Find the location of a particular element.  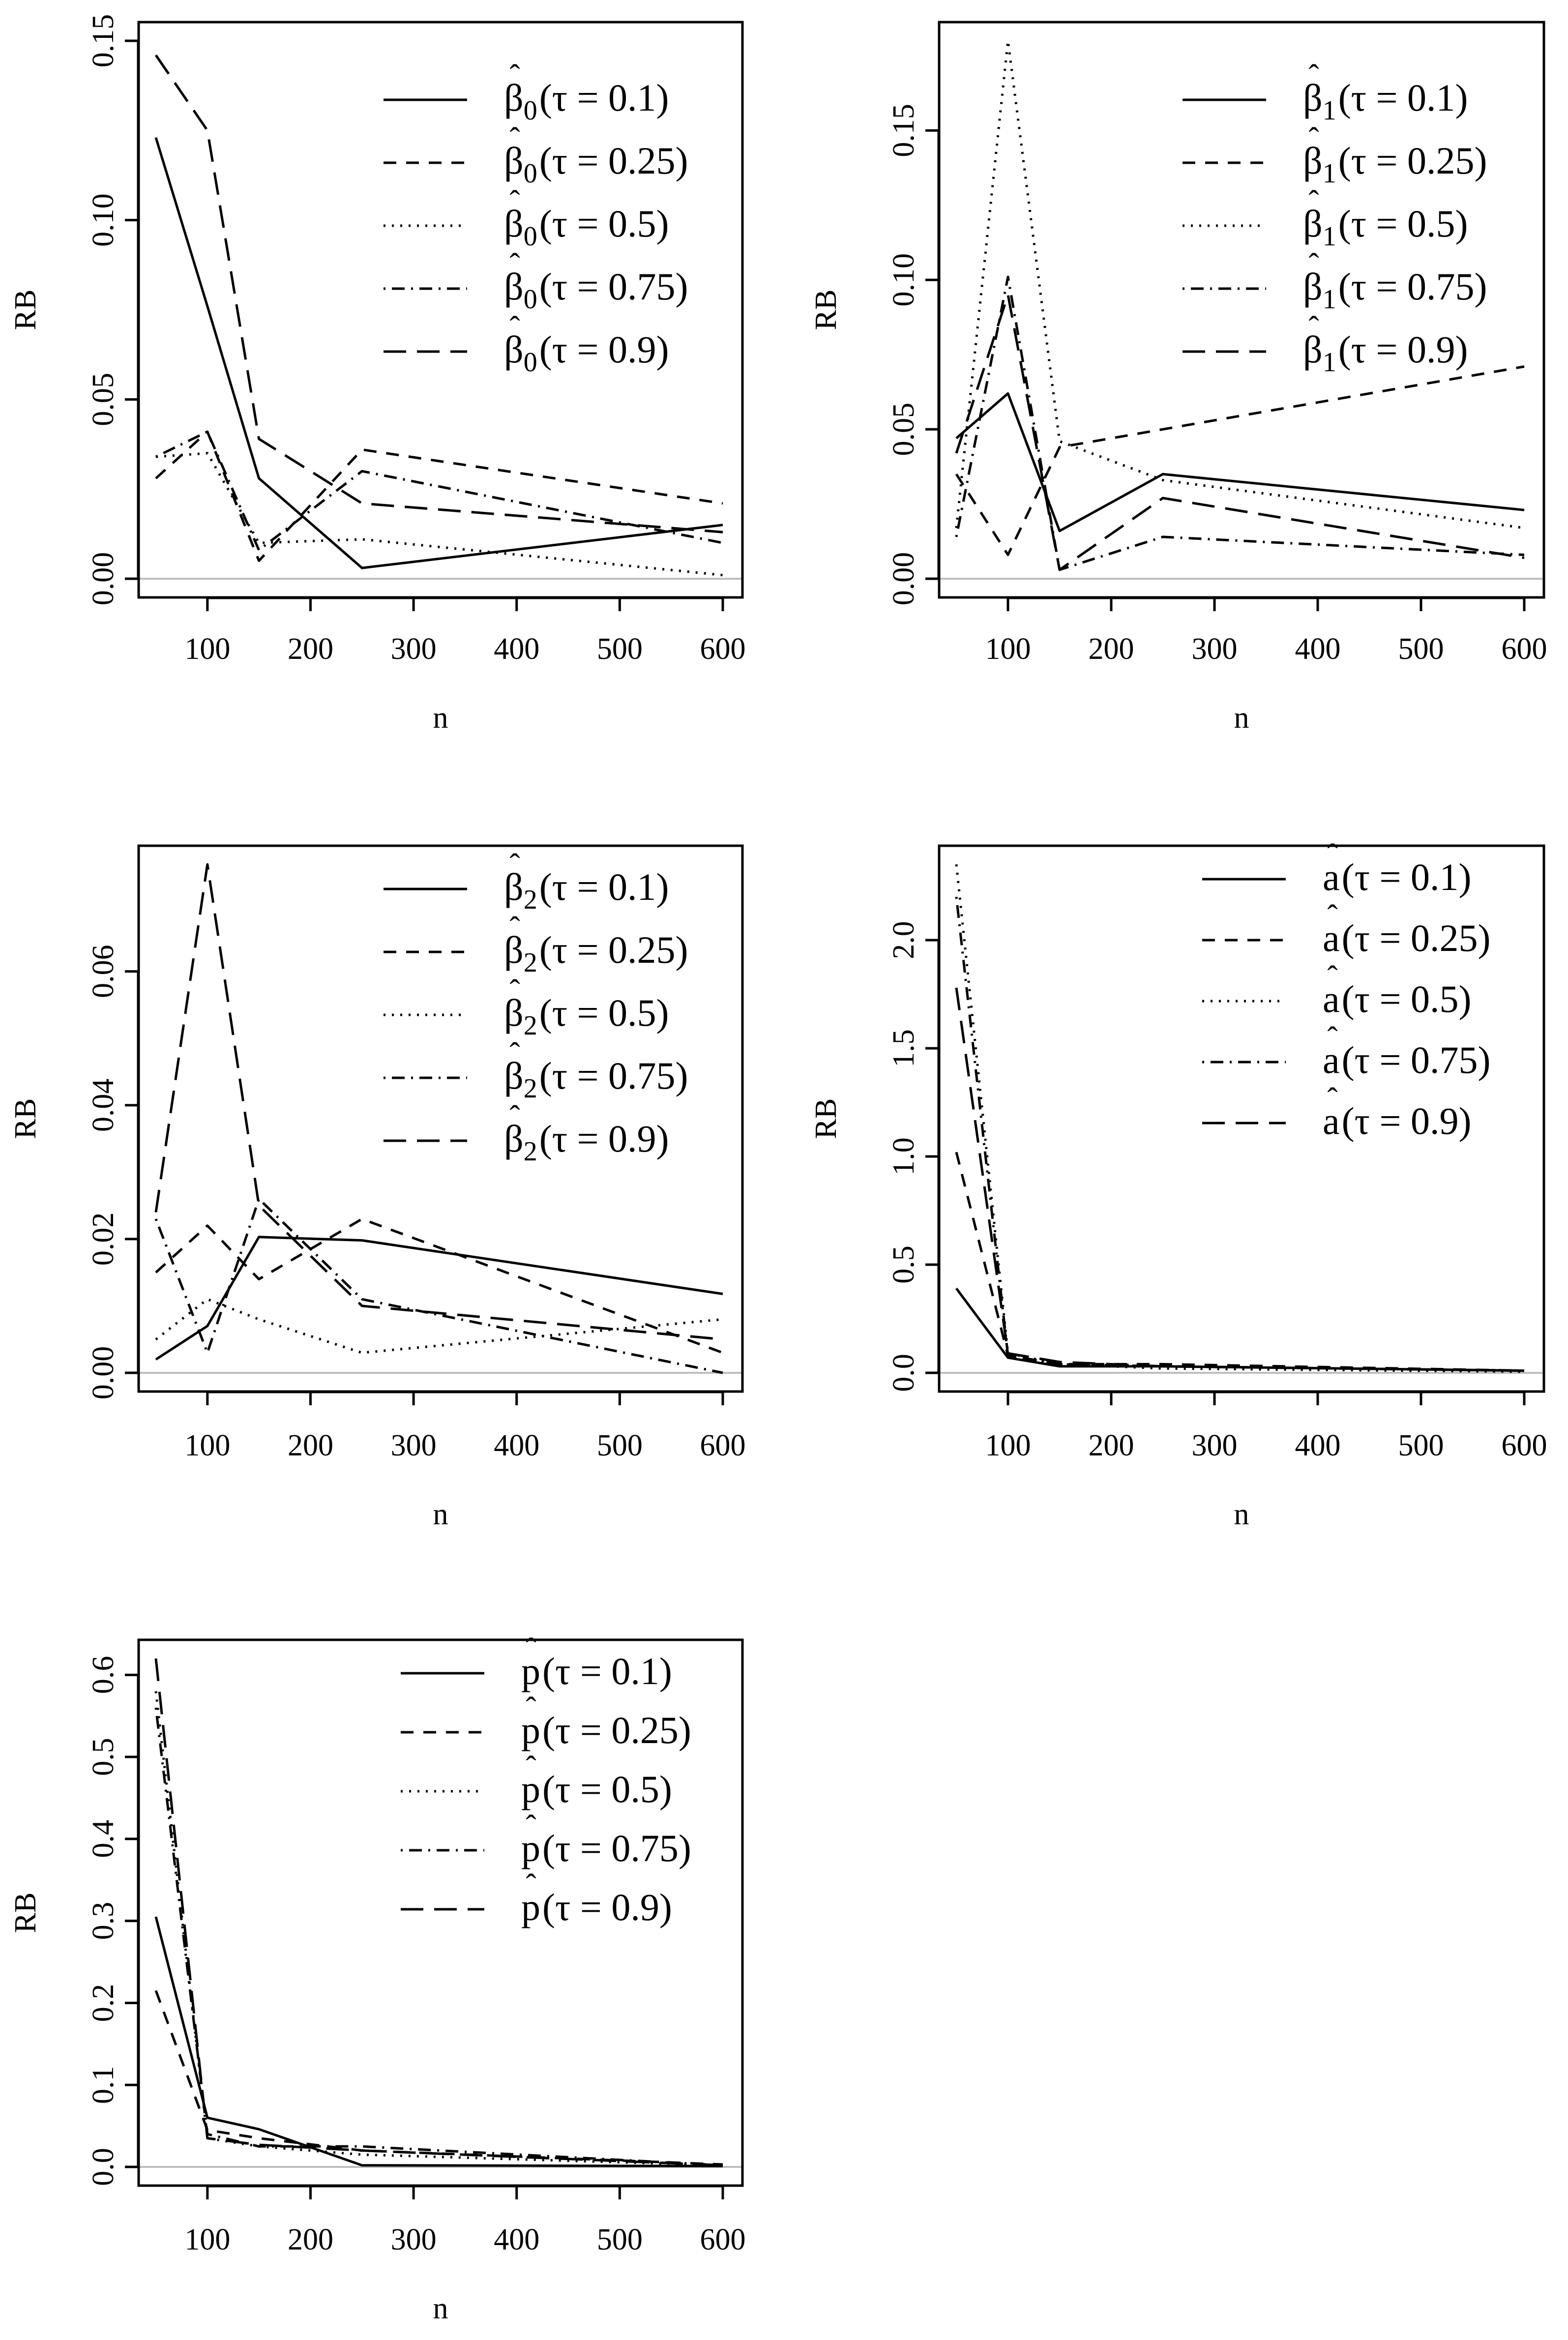

y-tick-label: 0.0 is located at coordinates (103, 2167).